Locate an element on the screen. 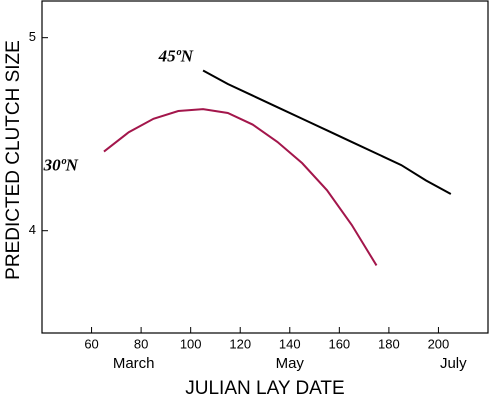 The height and width of the screenshot is (402, 490). x-tick-label: 120 is located at coordinates (240, 343).